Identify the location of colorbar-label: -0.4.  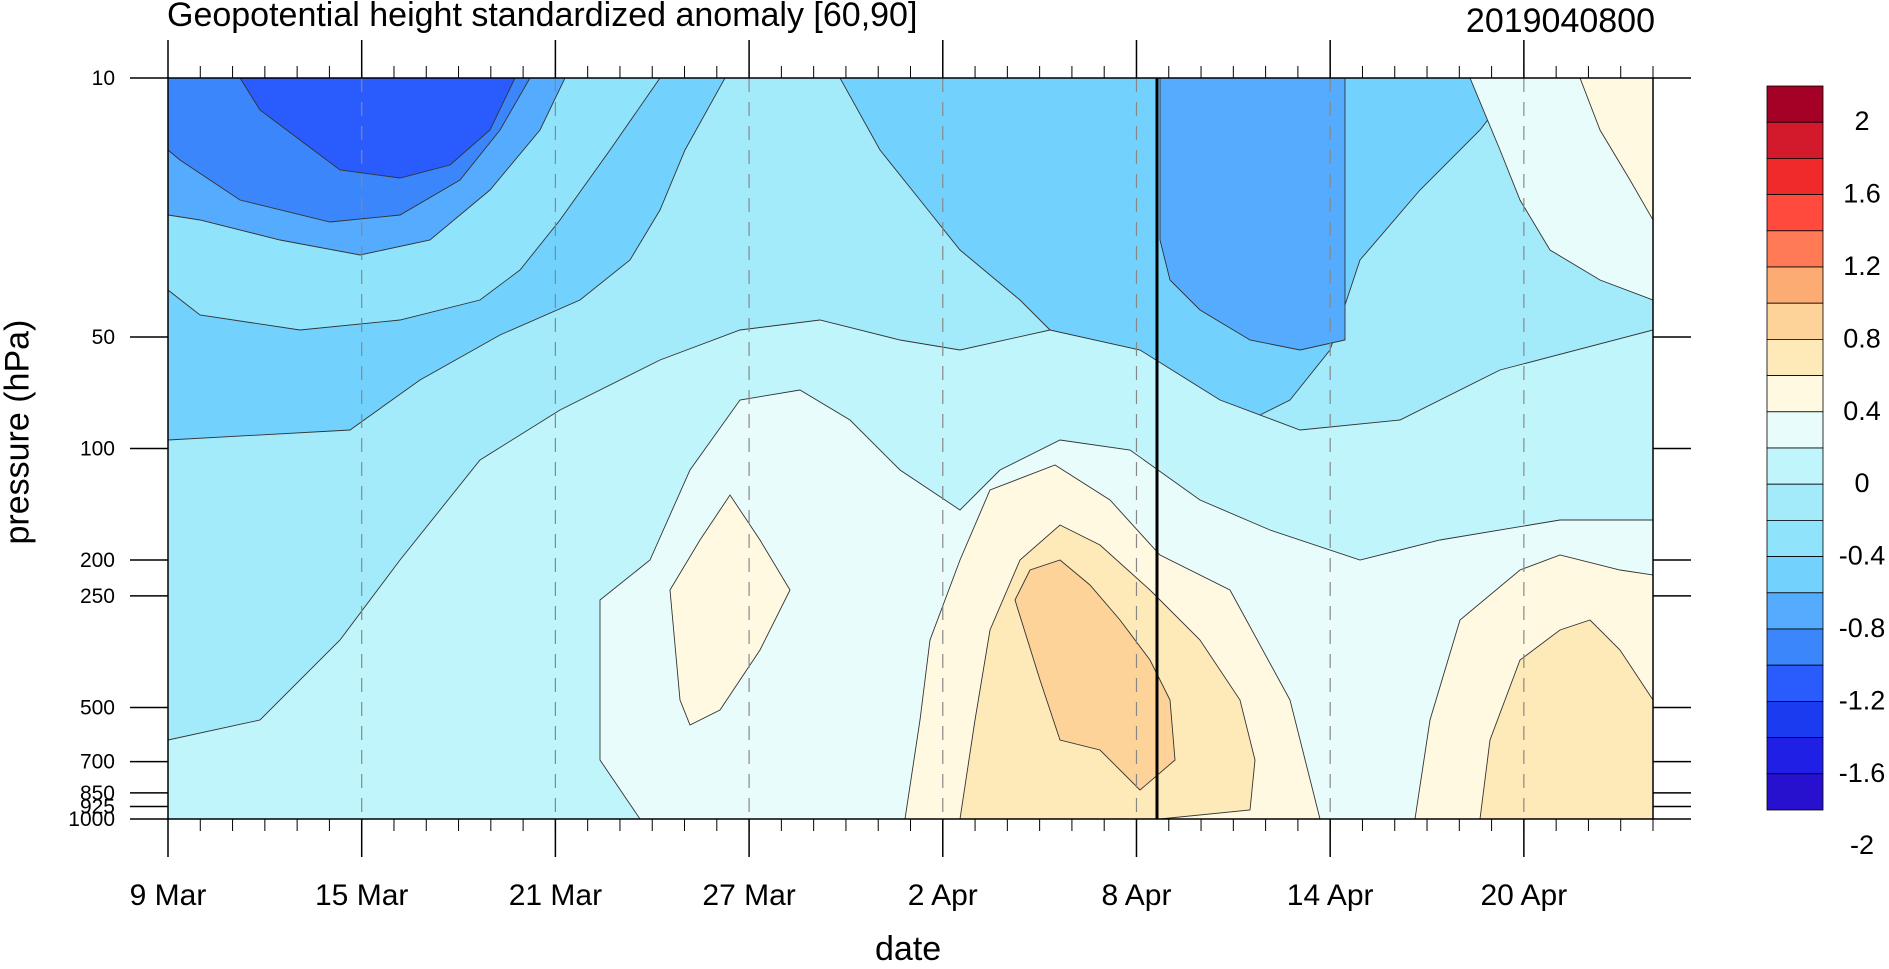
(1862, 556).